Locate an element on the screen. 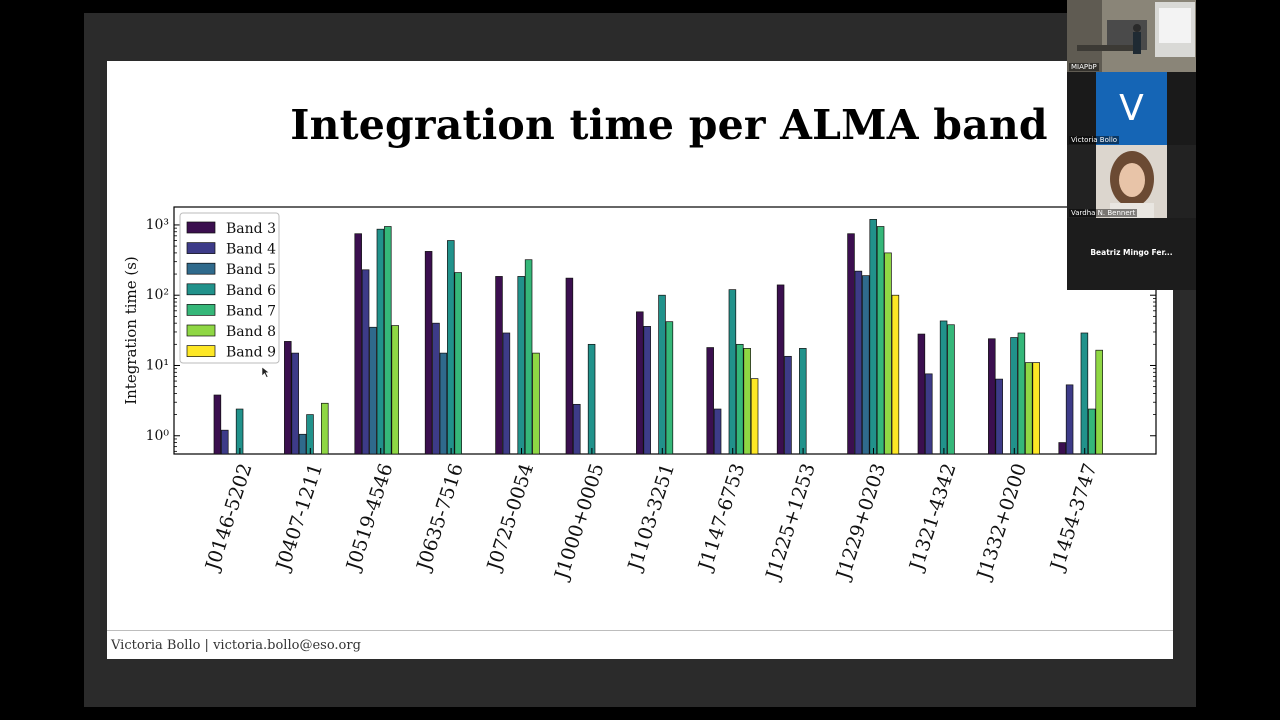  participant-name: Victoria Bollo is located at coordinates (1094, 140).